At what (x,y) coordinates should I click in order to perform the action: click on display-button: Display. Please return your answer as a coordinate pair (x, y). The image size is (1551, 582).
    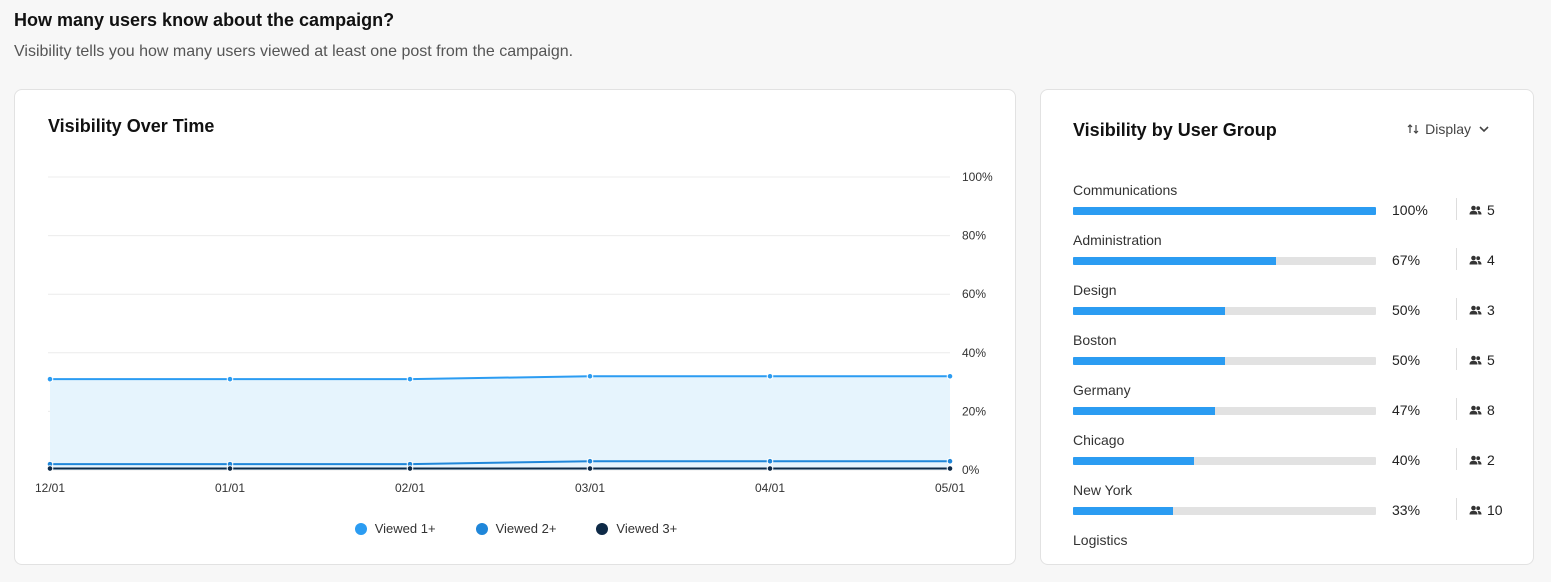
    Looking at the image, I should click on (1449, 129).